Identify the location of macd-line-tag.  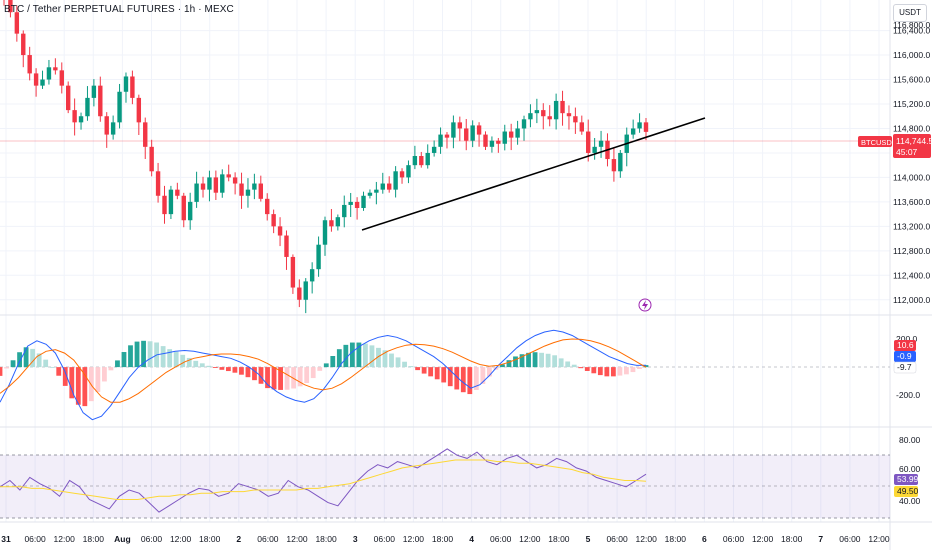
(905, 356).